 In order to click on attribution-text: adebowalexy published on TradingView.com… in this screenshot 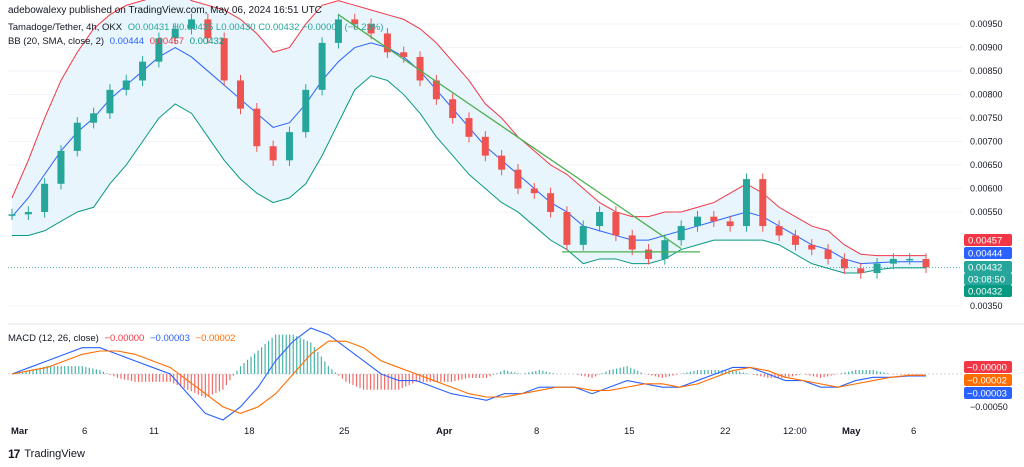, I will do `click(165, 10)`.